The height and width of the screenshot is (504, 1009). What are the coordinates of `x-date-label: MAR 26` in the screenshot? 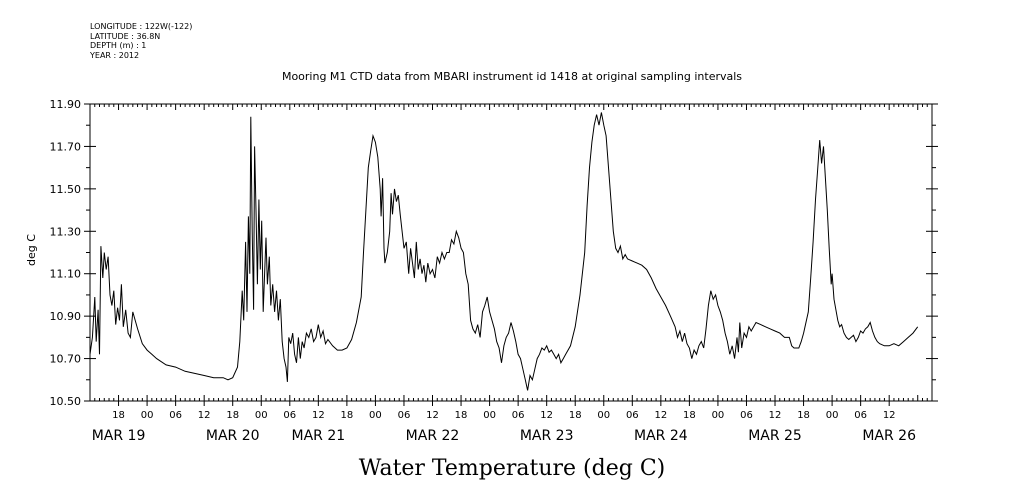 It's located at (889, 436).